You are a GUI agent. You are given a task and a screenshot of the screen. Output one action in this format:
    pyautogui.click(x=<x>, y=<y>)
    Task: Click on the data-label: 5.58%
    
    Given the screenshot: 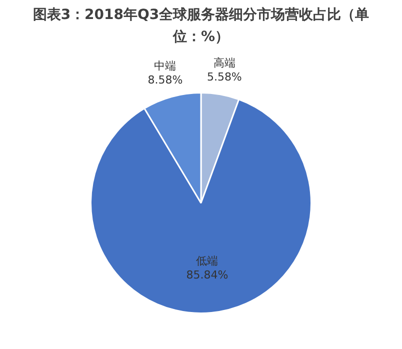 What is the action you would take?
    pyautogui.click(x=224, y=77)
    